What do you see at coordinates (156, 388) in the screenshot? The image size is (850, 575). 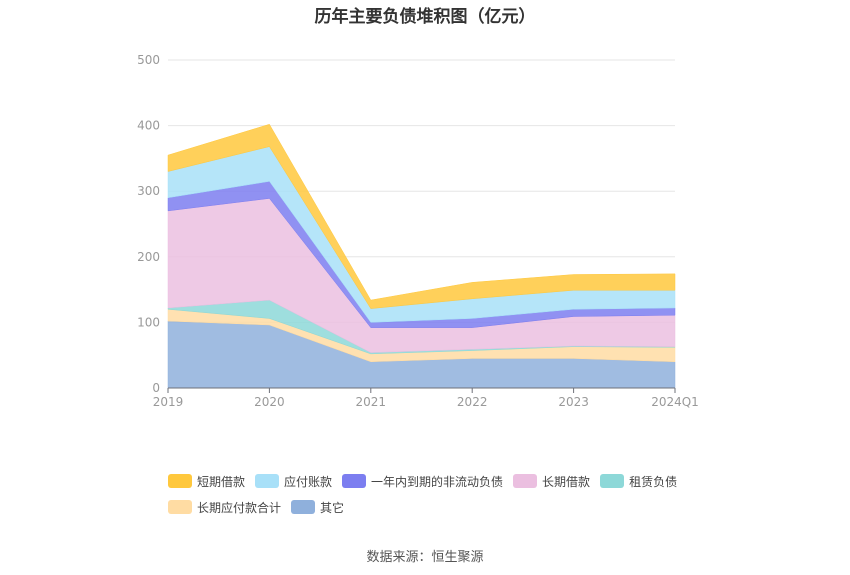 I see `y-tick-label: 0` at bounding box center [156, 388].